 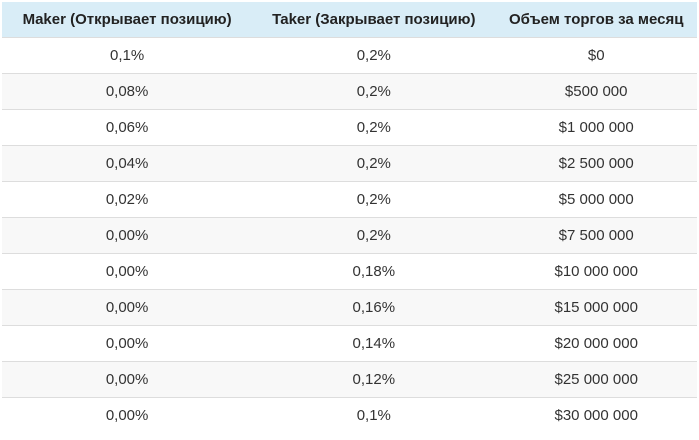 I want to click on table-row: 0,00% 0,1% $30 000 000, so click(x=349, y=415).